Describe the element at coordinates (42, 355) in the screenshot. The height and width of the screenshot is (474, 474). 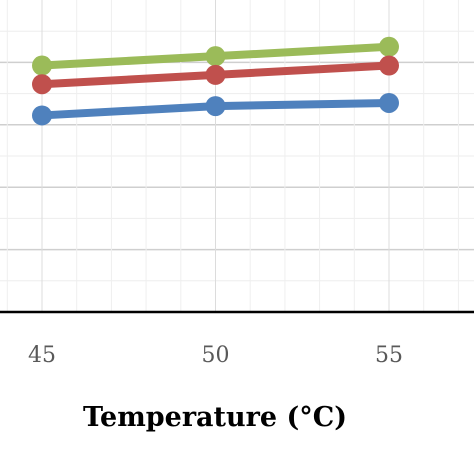
I see `x-tick-label: 45` at that location.